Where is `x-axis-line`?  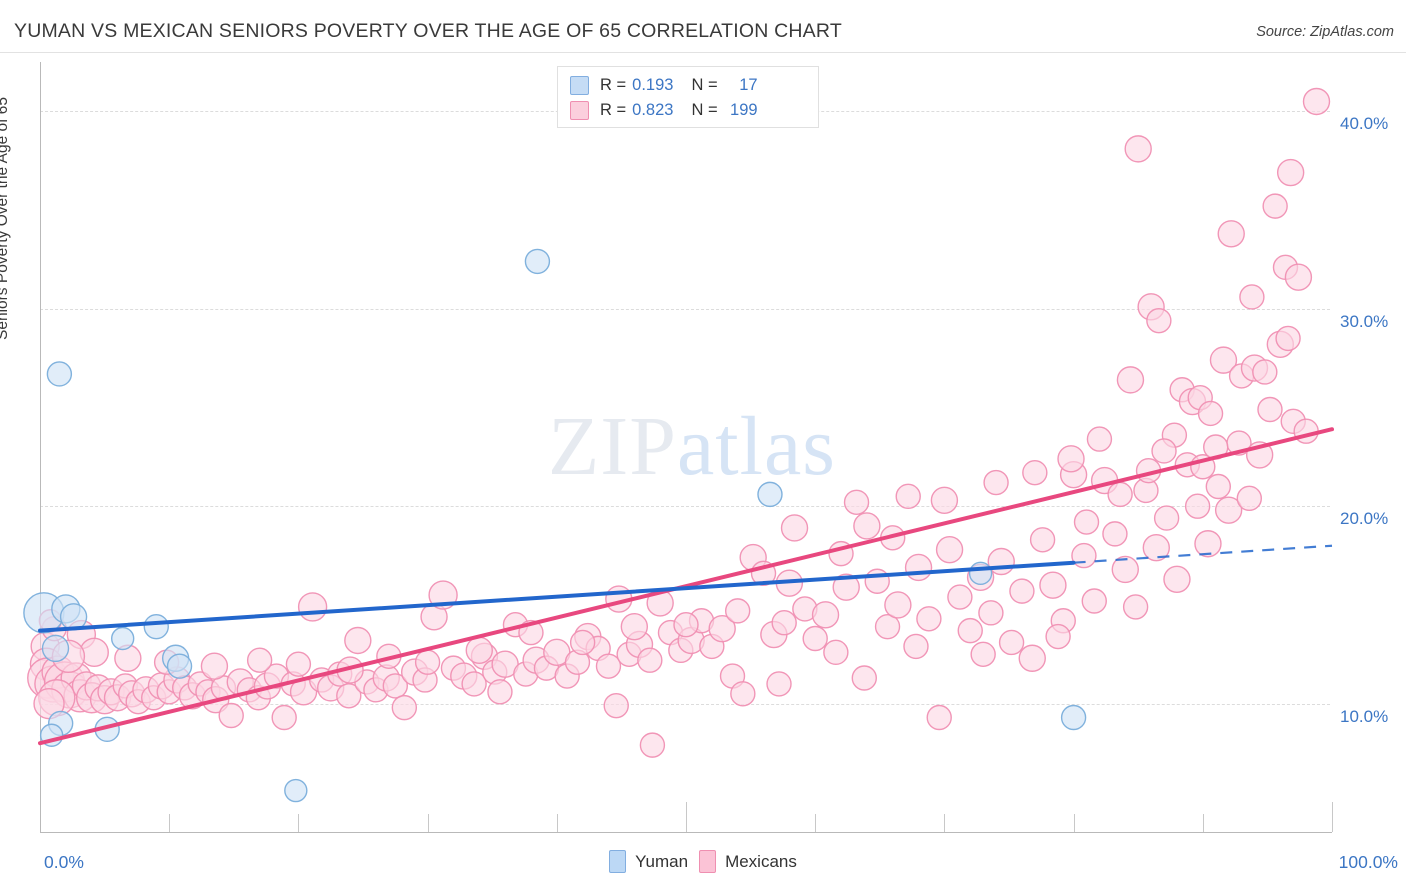 x-axis-line is located at coordinates (686, 832).